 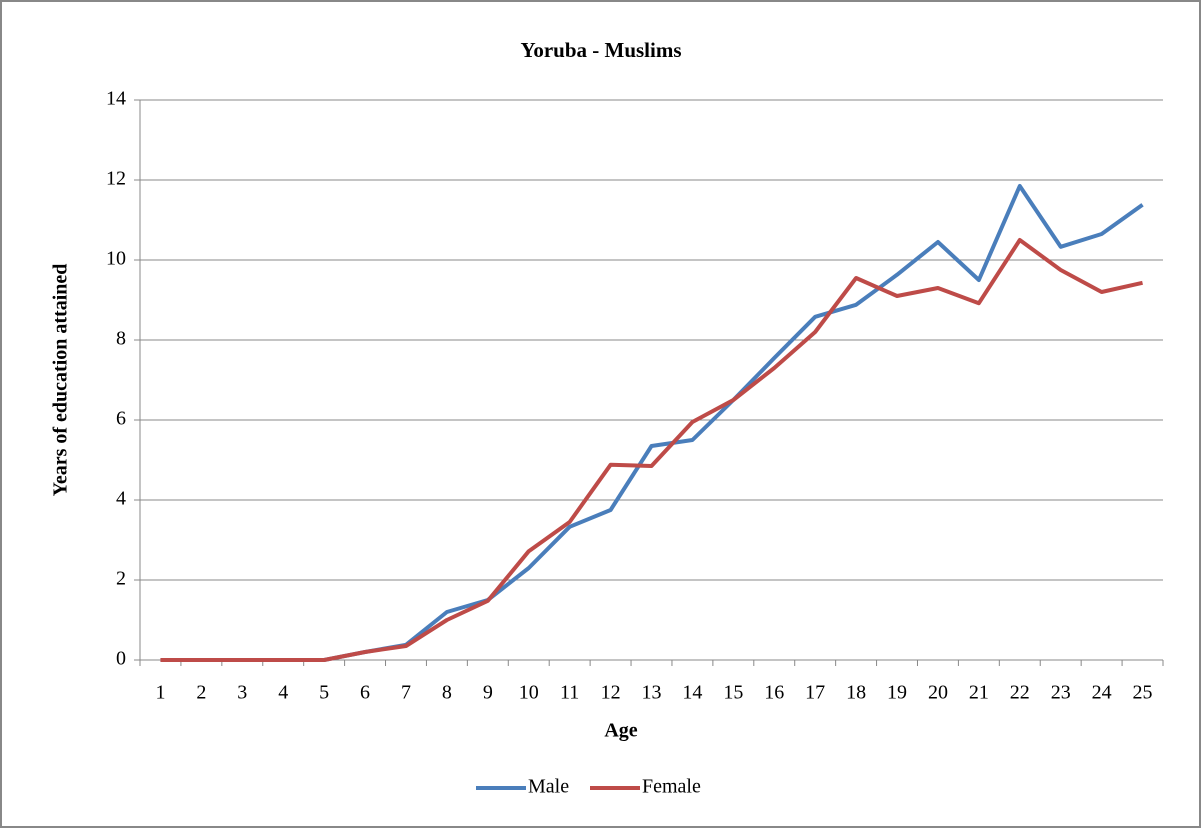 I want to click on x-tick-label: 12, so click(x=611, y=693).